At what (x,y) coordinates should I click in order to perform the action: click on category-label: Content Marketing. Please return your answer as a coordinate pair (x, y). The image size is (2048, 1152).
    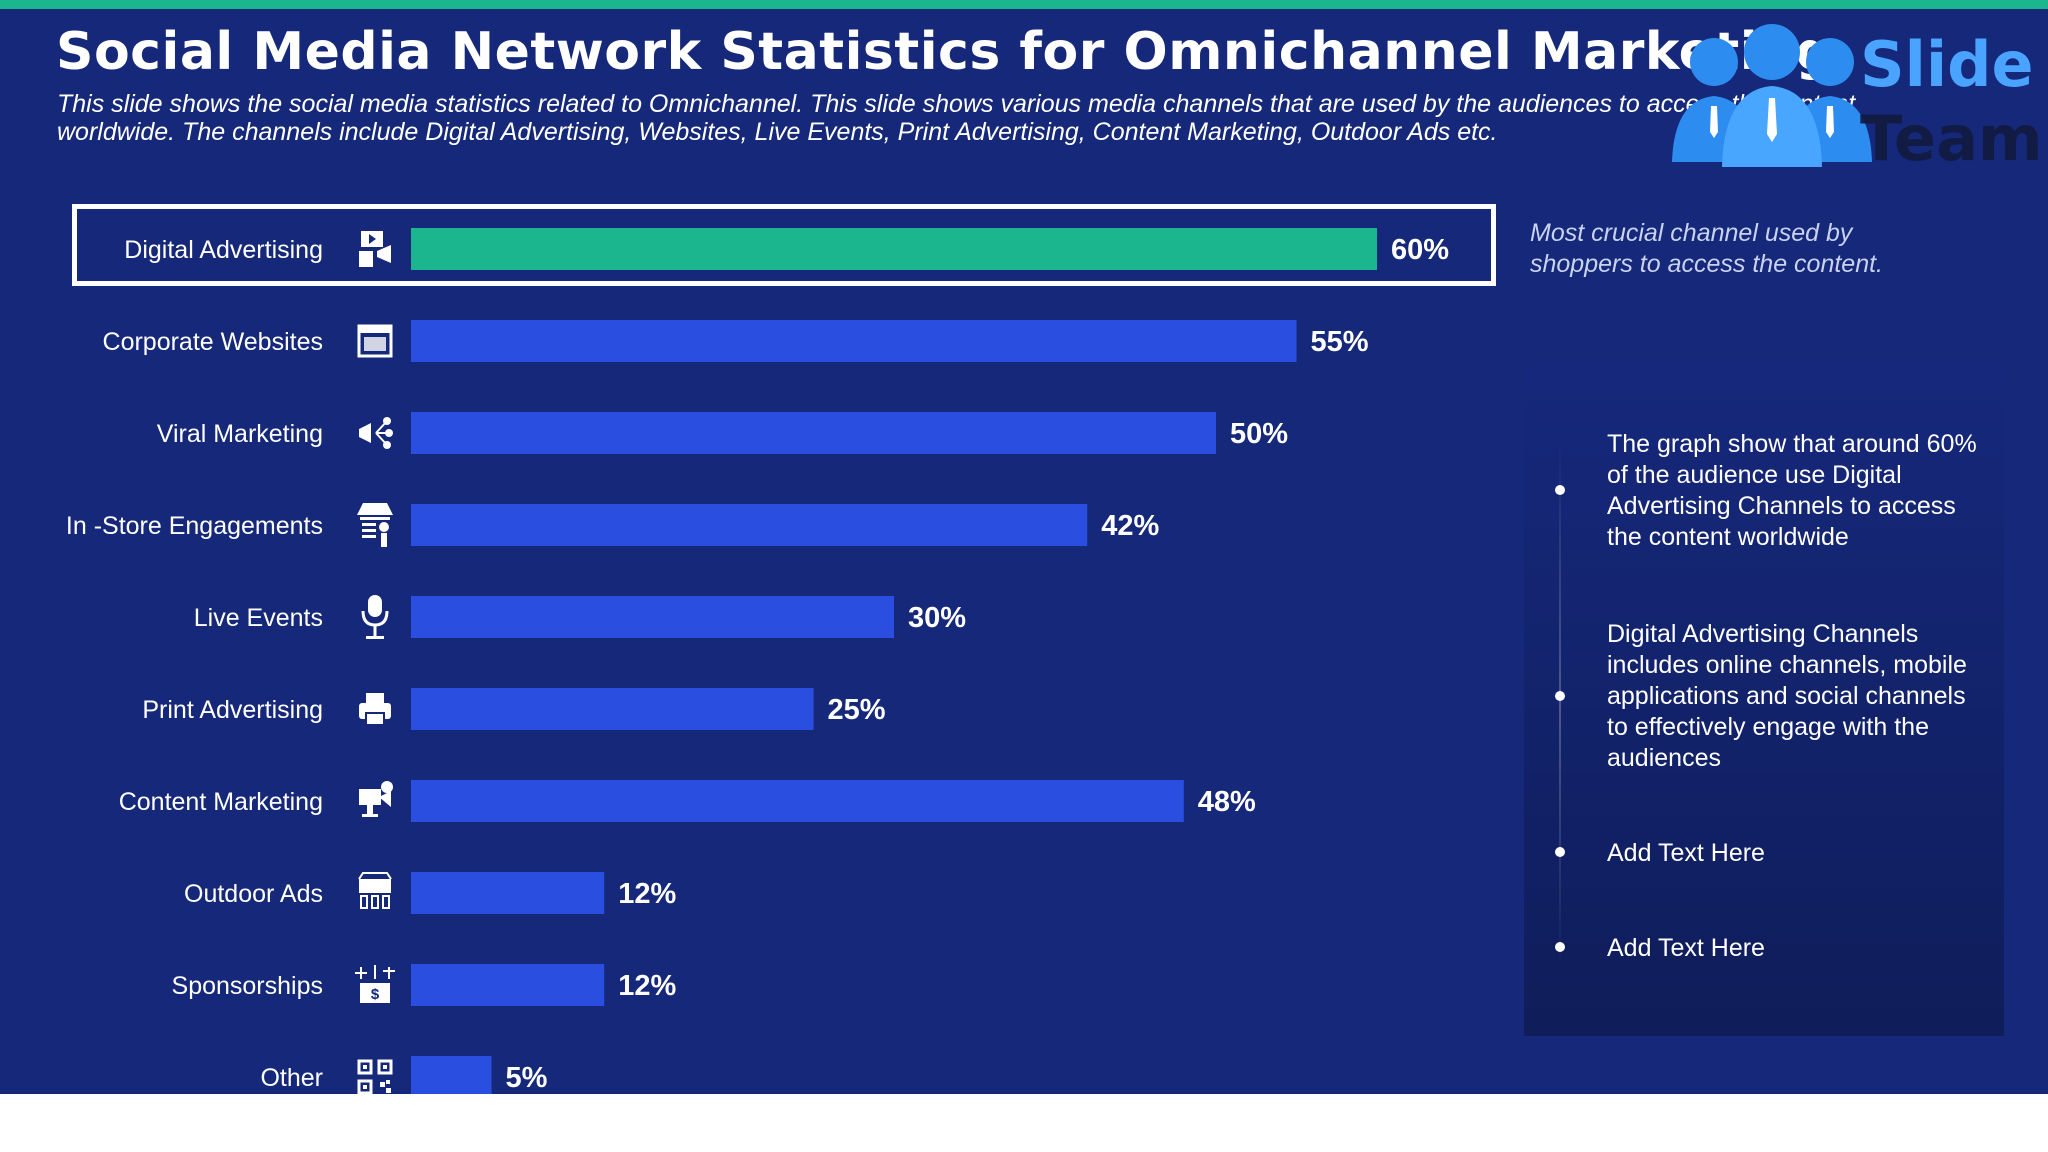
    Looking at the image, I should click on (221, 802).